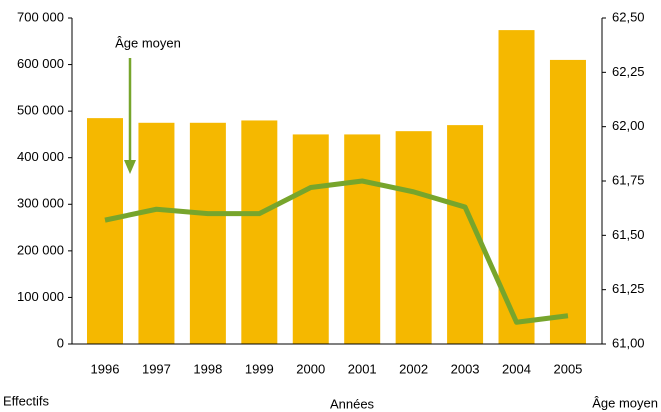 This screenshot has width=661, height=412. What do you see at coordinates (40, 156) in the screenshot?
I see `y-tick-label: 400 000` at bounding box center [40, 156].